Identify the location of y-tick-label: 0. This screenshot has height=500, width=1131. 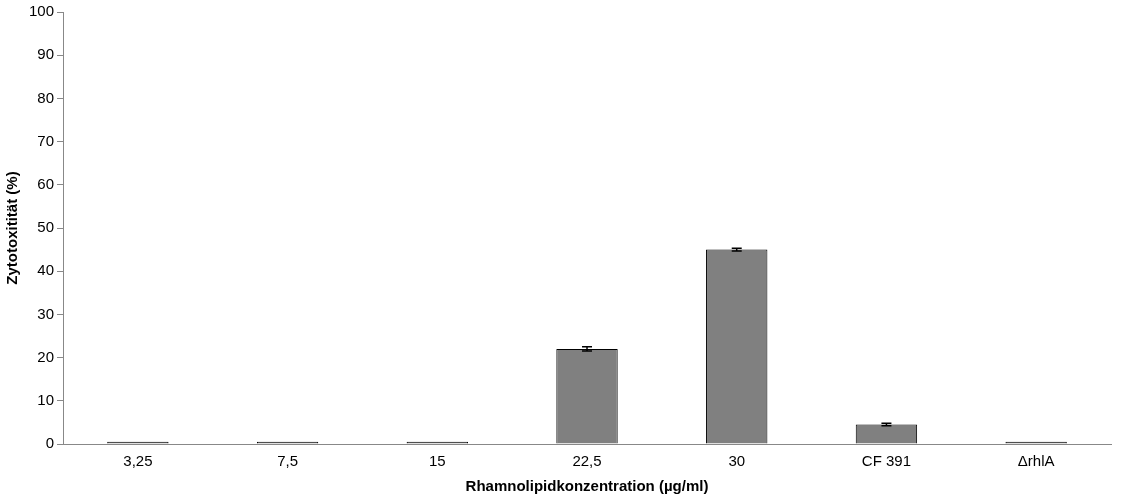
(50, 443).